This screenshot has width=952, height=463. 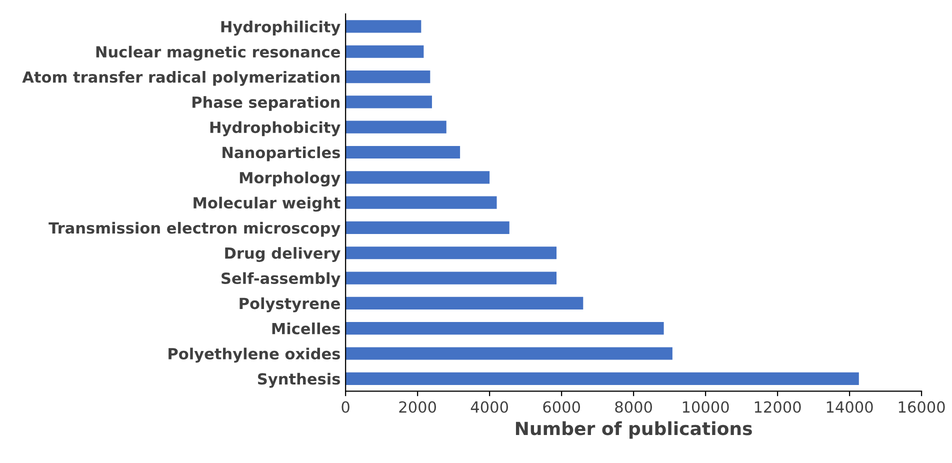 I want to click on y-tick-label: Polystyrene, so click(x=290, y=304).